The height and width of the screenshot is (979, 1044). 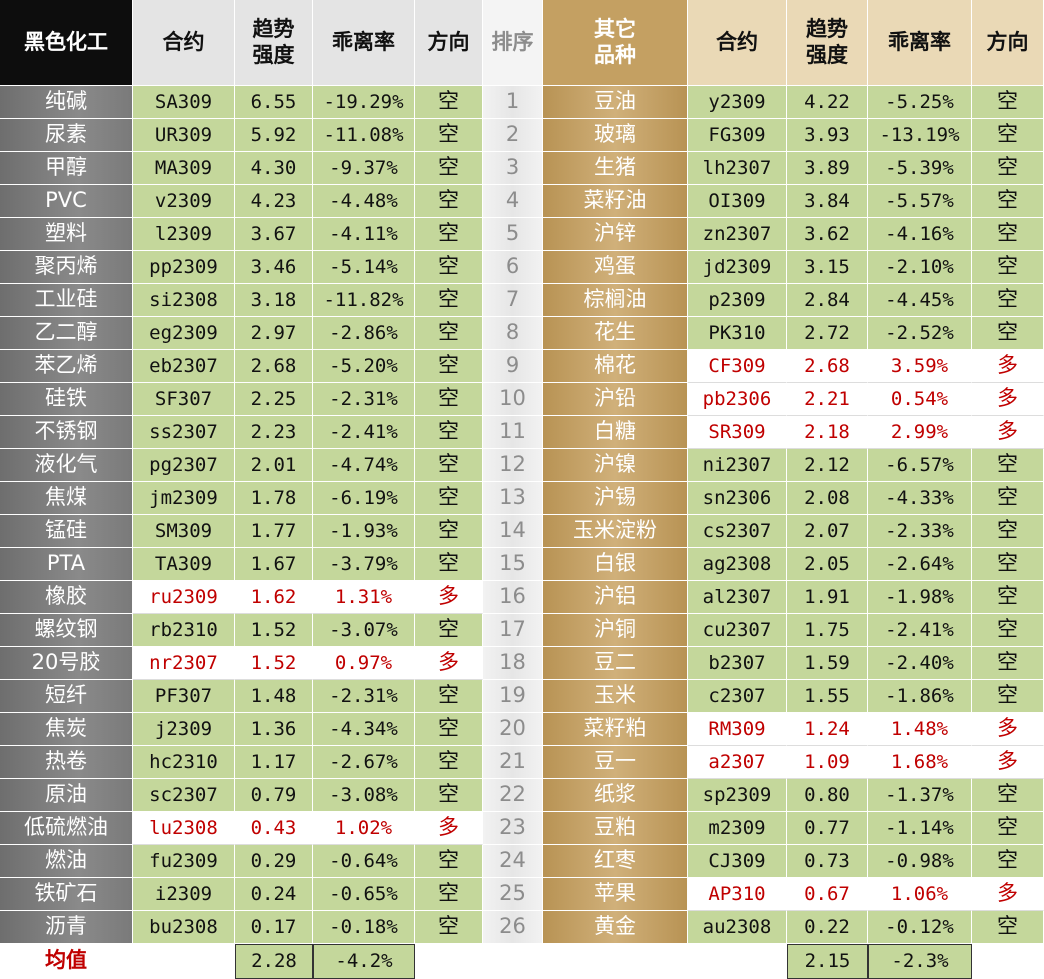 I want to click on strength-cell: 3.18, so click(x=274, y=300).